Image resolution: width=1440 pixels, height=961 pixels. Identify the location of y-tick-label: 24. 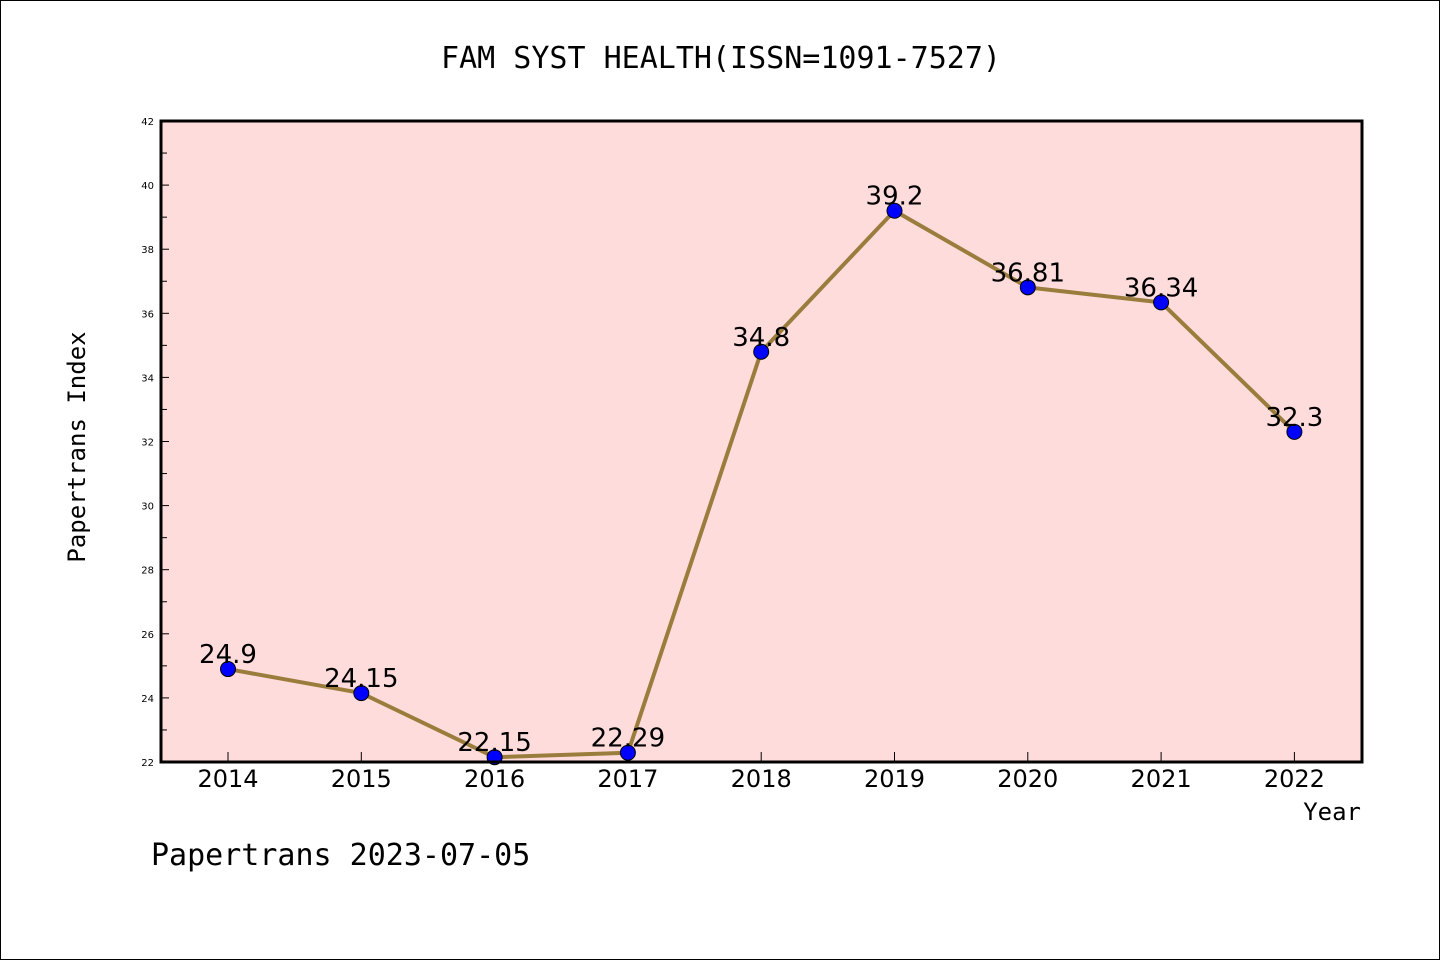
(147, 699).